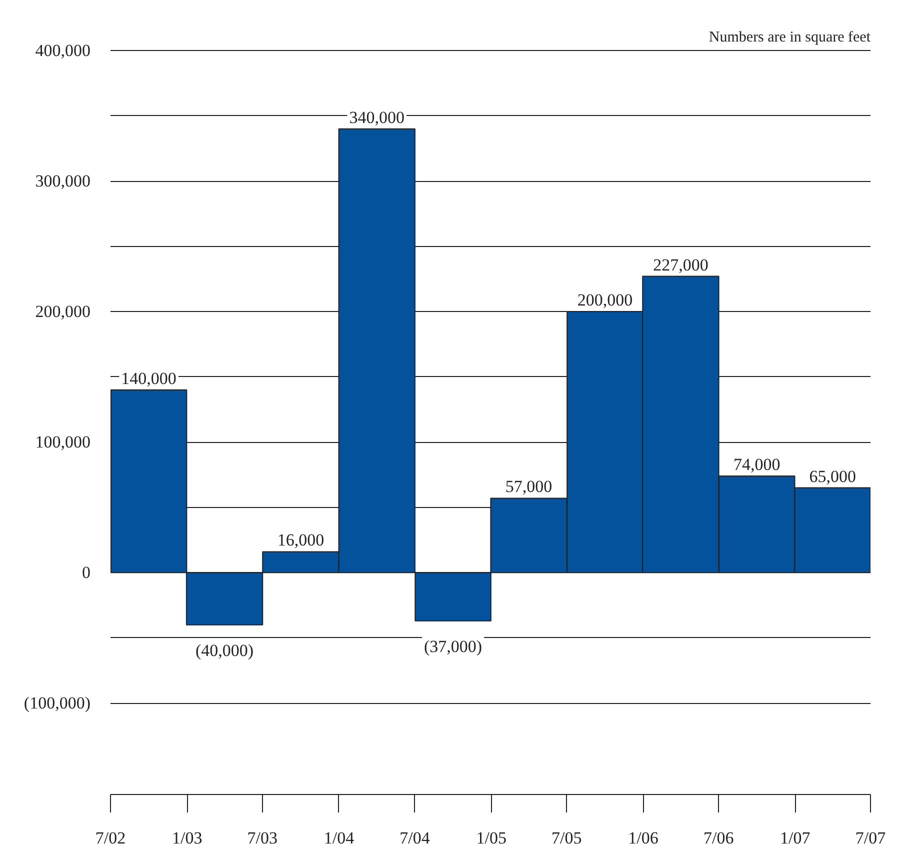 This screenshot has height=855, width=905. I want to click on x-tick-label: 7/05, so click(567, 838).